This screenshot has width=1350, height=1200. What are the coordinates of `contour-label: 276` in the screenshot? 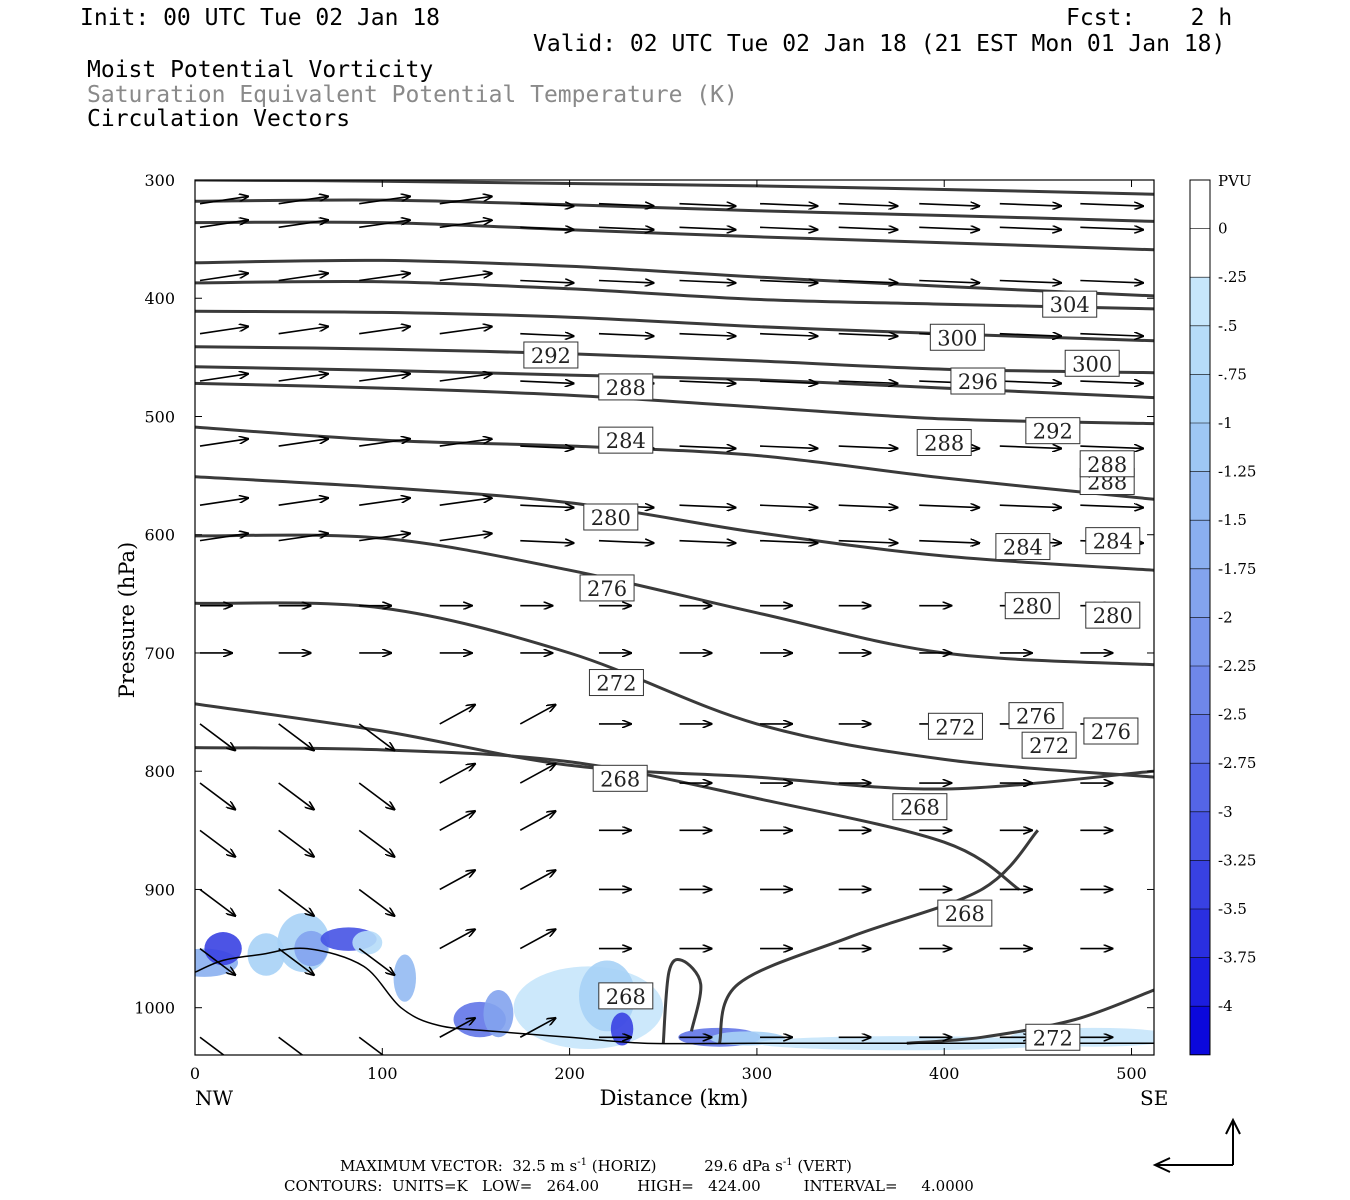 It's located at (1111, 732).